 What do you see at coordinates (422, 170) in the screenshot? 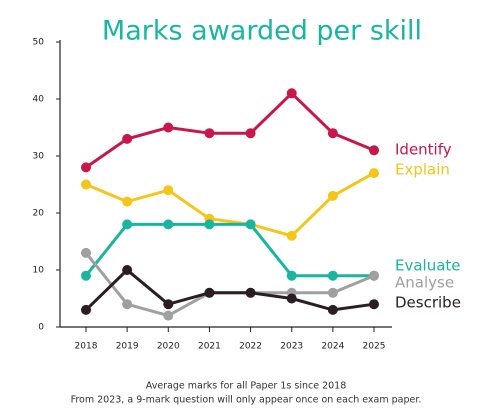
I see `legend-label: Explain` at bounding box center [422, 170].